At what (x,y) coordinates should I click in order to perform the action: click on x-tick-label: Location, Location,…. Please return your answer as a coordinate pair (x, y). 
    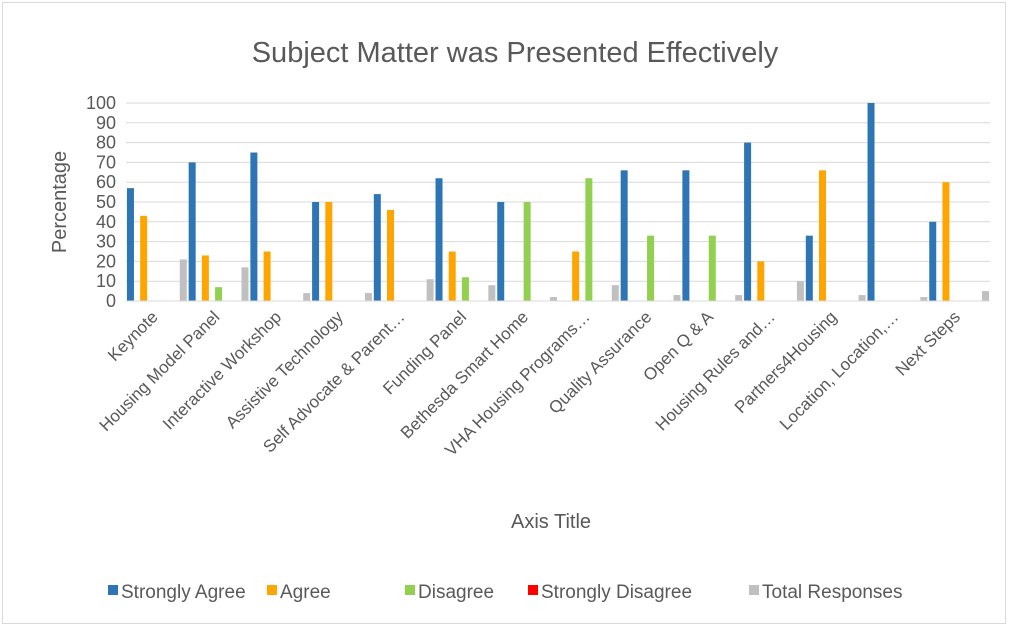
    Looking at the image, I should click on (839, 370).